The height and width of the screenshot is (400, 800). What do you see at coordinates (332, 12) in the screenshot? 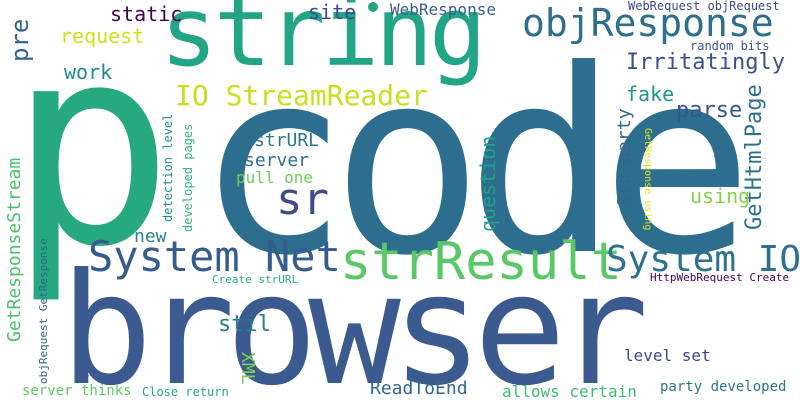
I see `word-site: site` at bounding box center [332, 12].